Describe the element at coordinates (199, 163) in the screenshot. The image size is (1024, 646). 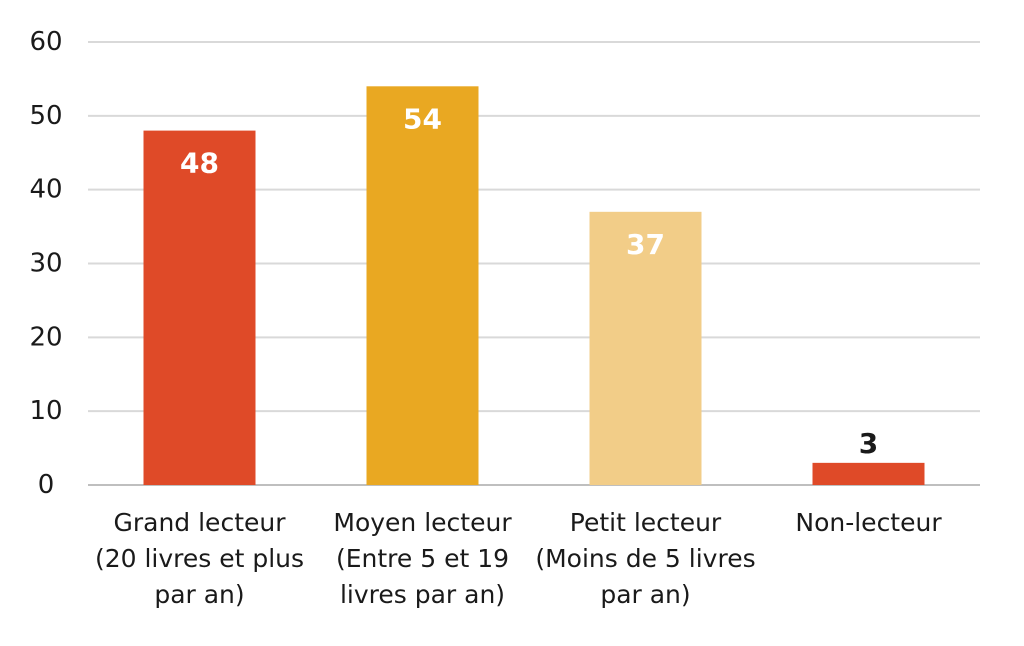
I see `data-label: 48` at that location.